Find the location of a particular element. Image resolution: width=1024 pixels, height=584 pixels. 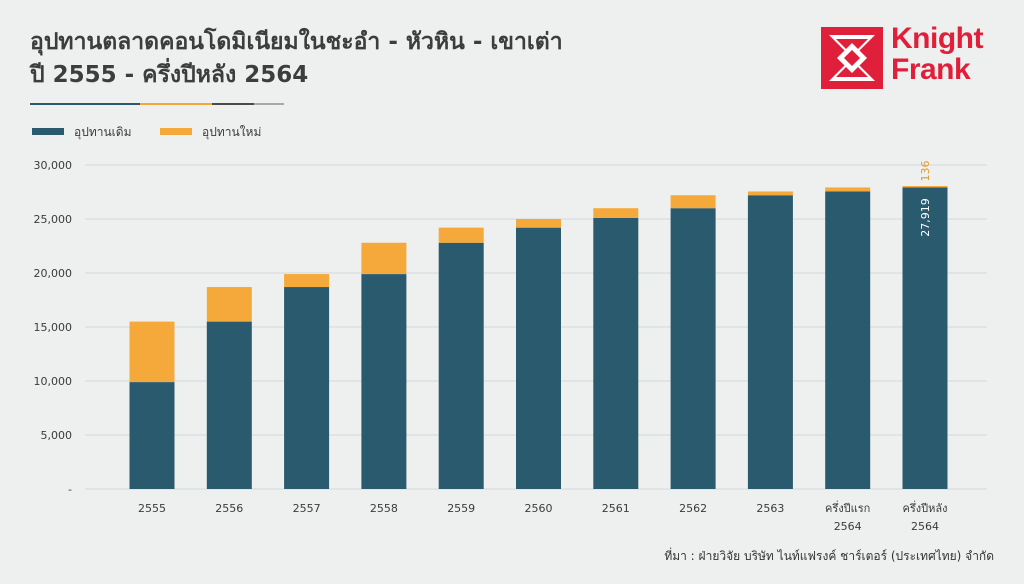

x-tick-label: 2555 is located at coordinates (152, 508).